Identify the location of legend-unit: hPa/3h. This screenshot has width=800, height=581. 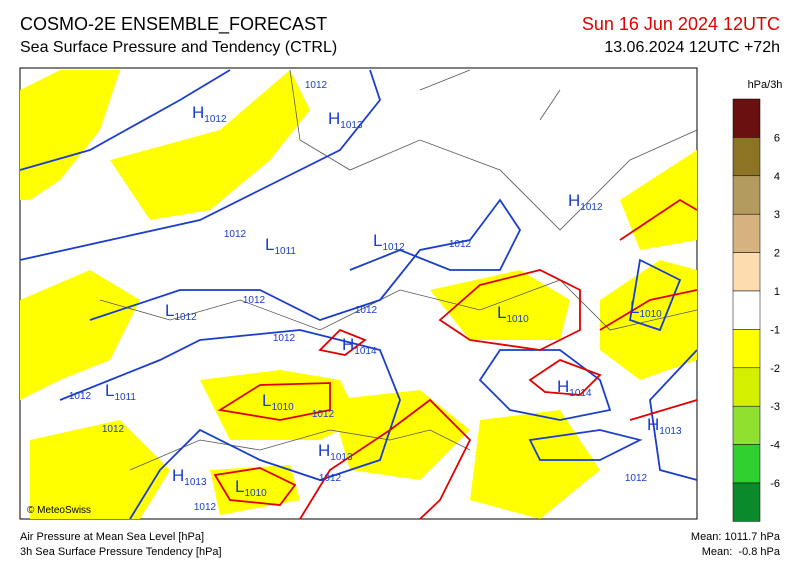
(765, 85).